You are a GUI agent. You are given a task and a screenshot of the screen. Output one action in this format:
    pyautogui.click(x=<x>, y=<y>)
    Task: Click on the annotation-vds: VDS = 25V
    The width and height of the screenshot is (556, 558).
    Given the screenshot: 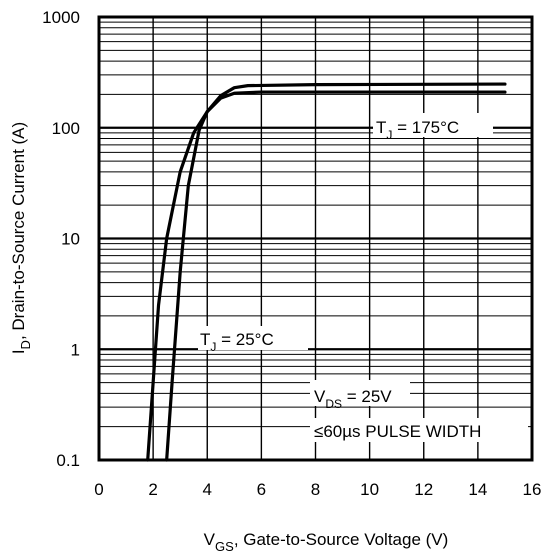 What is the action you would take?
    pyautogui.click(x=360, y=395)
    